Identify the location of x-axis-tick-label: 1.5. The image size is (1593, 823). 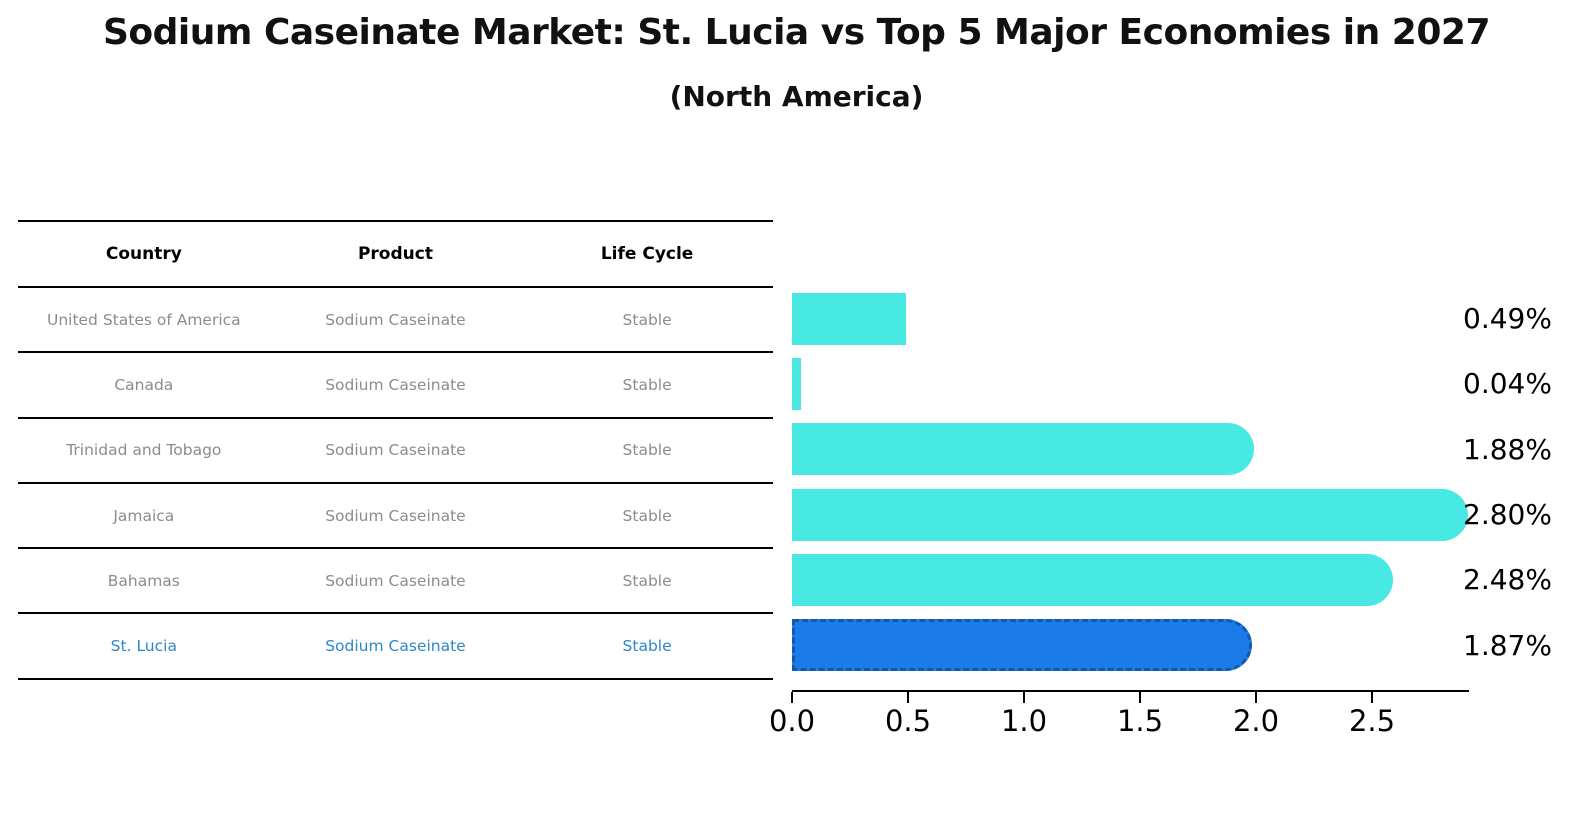
(1140, 721).